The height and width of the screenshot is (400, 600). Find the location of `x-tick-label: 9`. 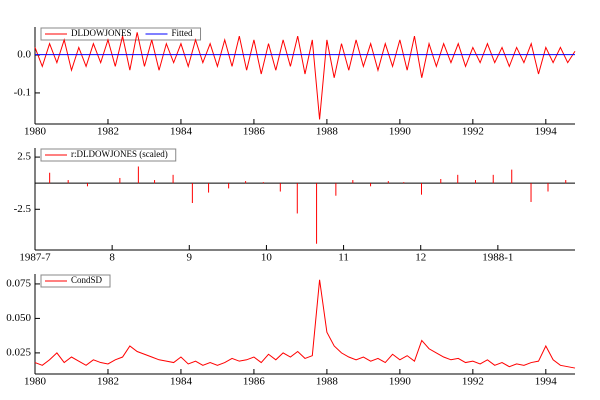

x-tick-label: 9 is located at coordinates (190, 258).